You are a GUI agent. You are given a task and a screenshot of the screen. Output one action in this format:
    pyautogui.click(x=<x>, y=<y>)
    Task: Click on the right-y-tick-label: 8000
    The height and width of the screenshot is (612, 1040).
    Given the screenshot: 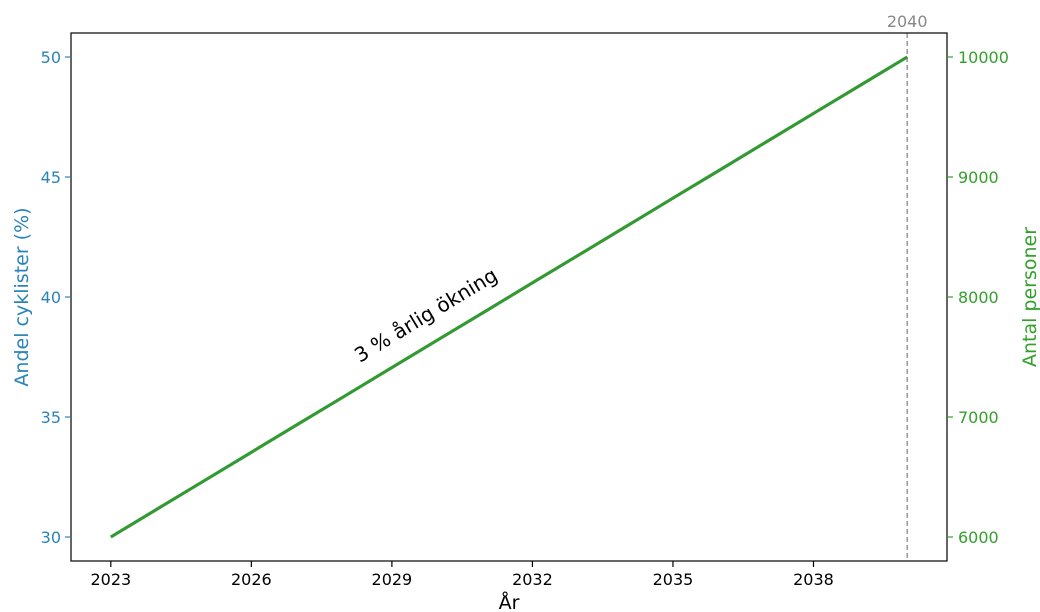 What is the action you would take?
    pyautogui.click(x=978, y=297)
    